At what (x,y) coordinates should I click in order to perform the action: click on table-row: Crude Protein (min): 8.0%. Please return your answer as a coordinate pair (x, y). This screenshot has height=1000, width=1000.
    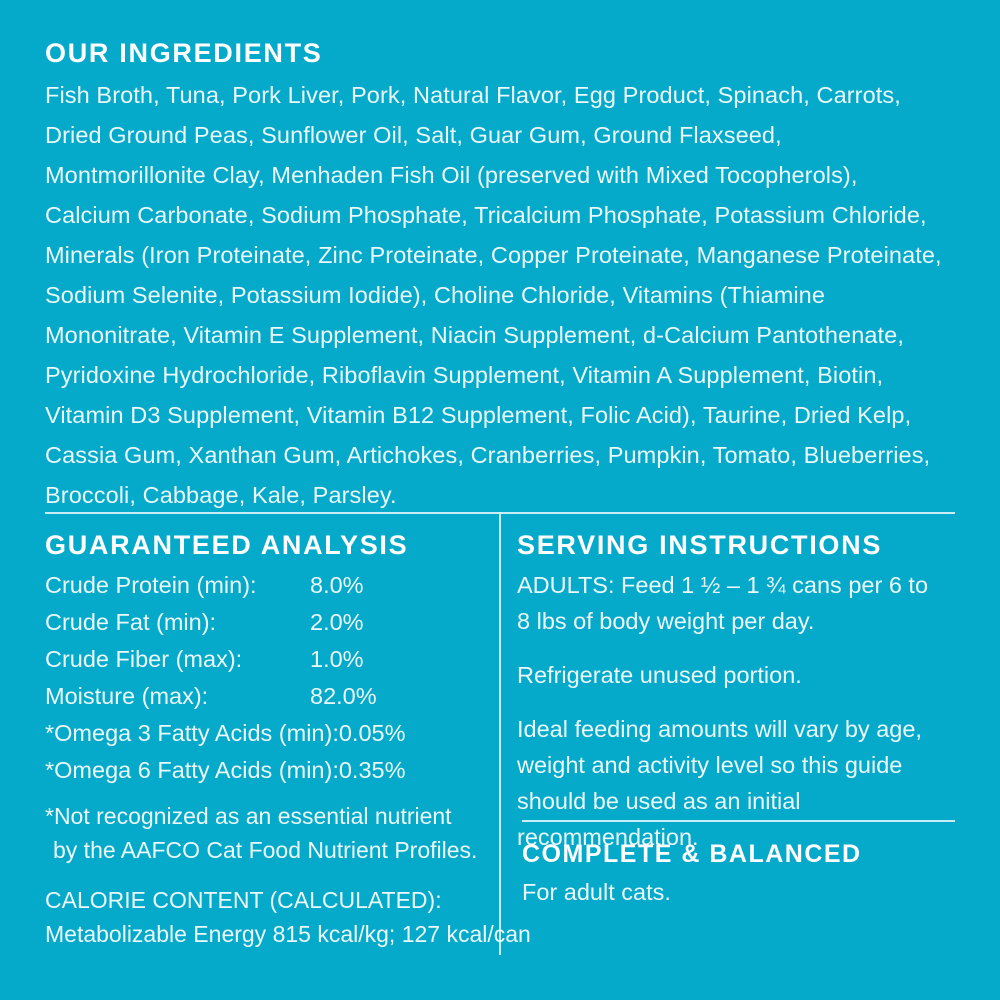
    Looking at the image, I should click on (265, 585).